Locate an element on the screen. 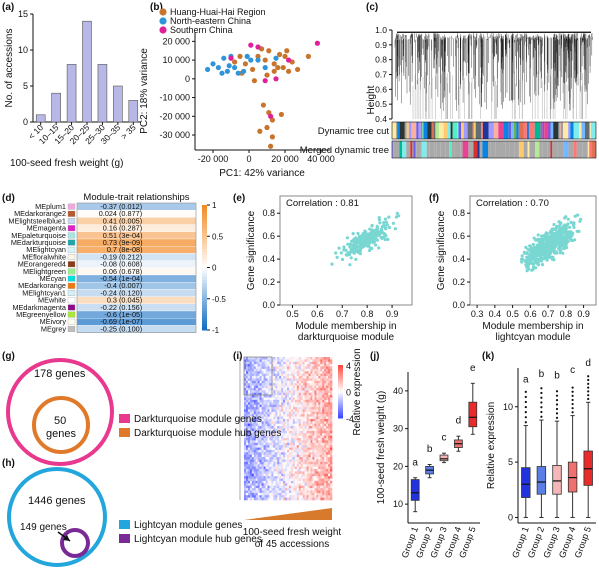 This screenshot has width=599, height=569. correlation-value-label: 0.3 is located at coordinates (112, 300).